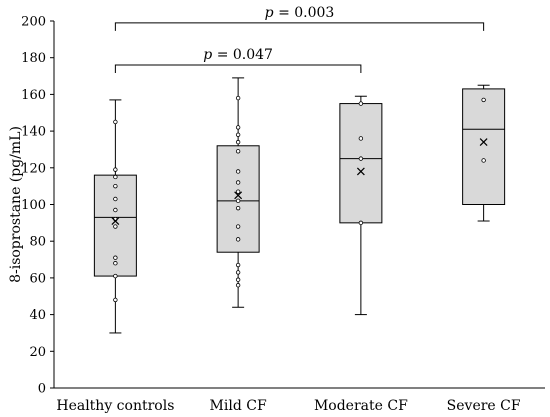 The width and height of the screenshot is (550, 417). I want to click on significance-annotations: p = 0.047 p = 0.003, so click(299, 39).